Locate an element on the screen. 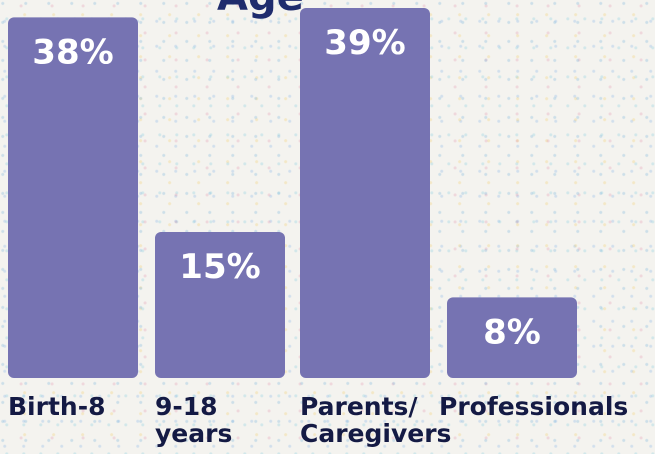 Image resolution: width=655 pixels, height=454 pixels. category-label: 9-18 is located at coordinates (186, 406).